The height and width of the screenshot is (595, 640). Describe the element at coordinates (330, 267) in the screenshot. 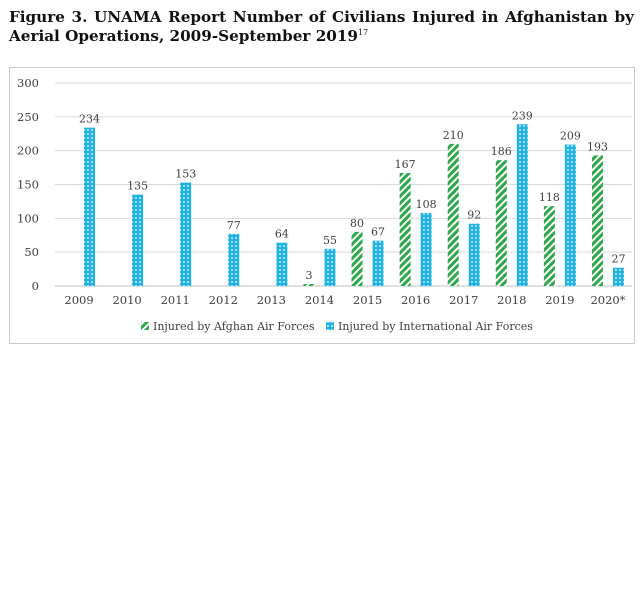

I see `bar-international-2014` at that location.